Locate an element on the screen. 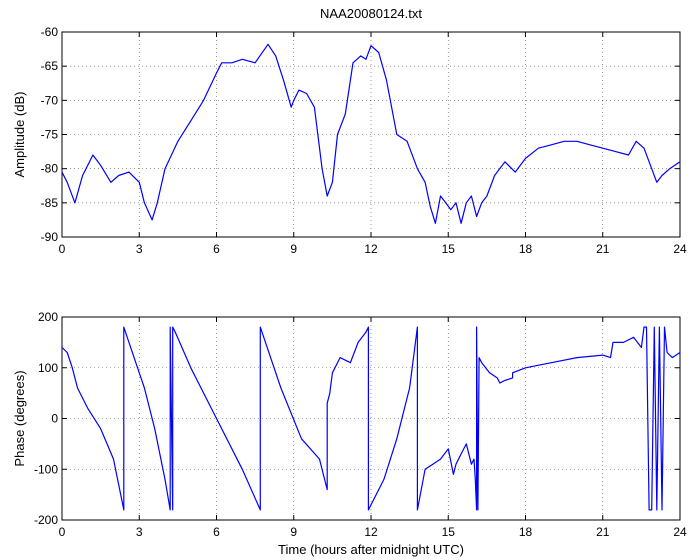 The width and height of the screenshot is (693, 560). chart-1-x-tick-label-3: 9 is located at coordinates (293, 249).